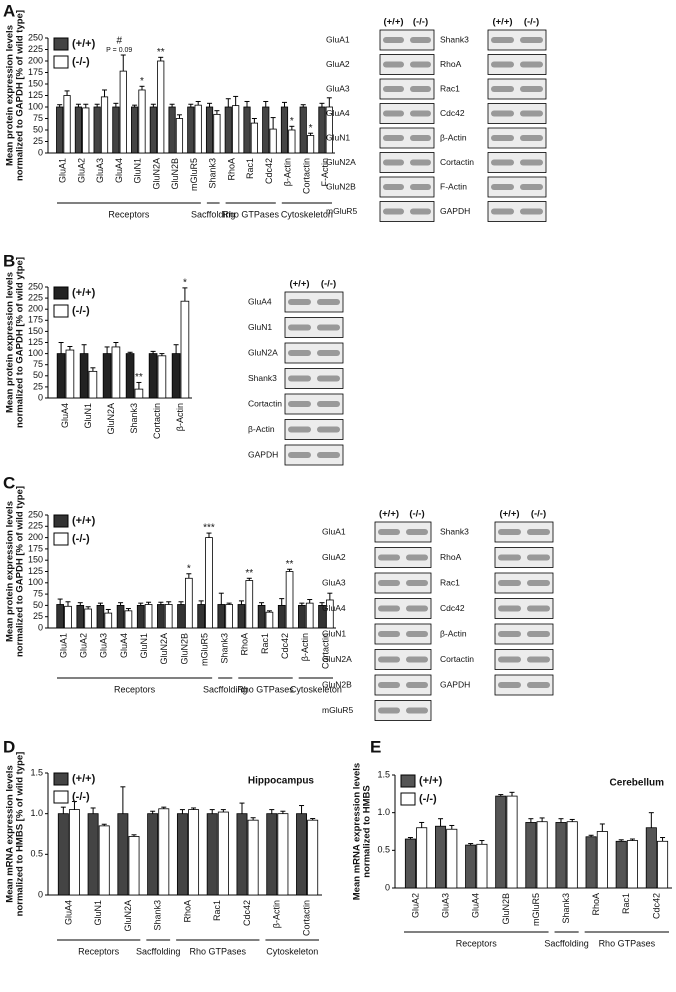 This screenshot has width=676, height=992. I want to click on group-label: Sacffolding, so click(158, 951).